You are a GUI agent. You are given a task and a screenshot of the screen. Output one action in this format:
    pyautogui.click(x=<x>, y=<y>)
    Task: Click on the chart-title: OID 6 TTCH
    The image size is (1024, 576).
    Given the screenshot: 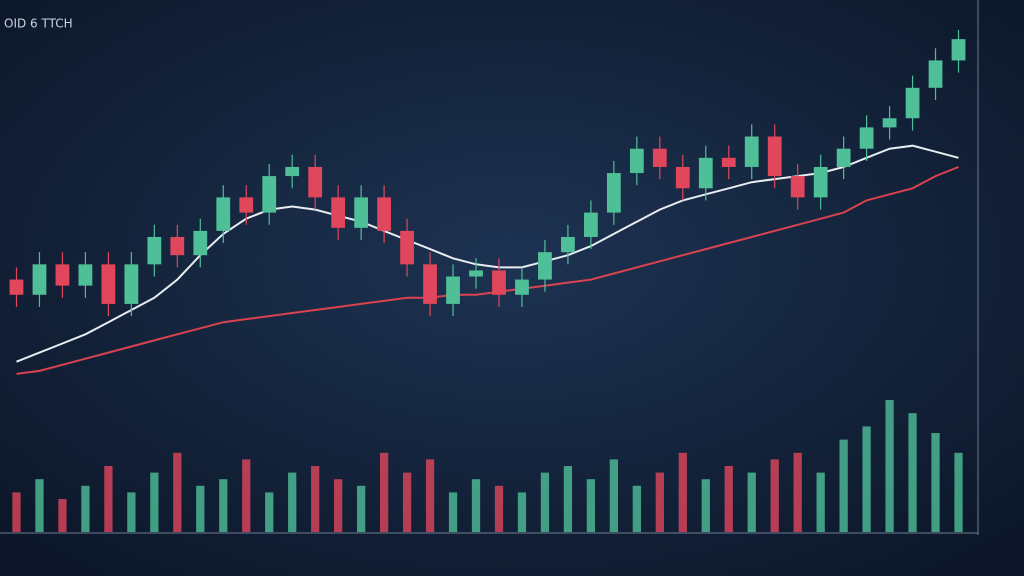 What is the action you would take?
    pyautogui.click(x=38, y=24)
    